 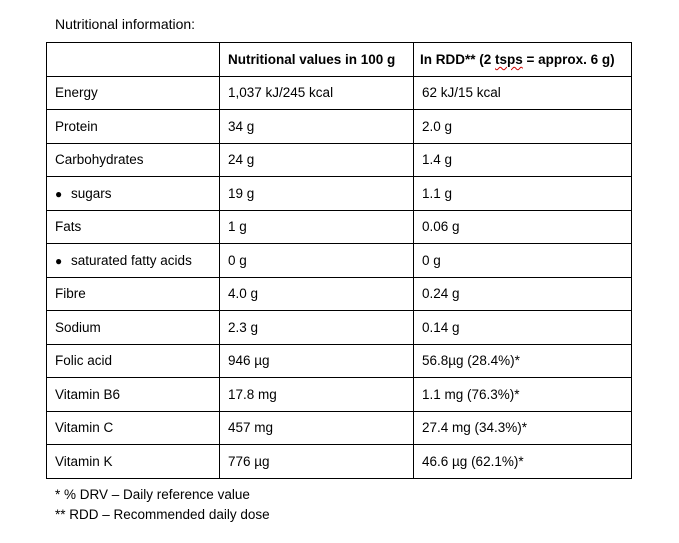 What do you see at coordinates (316, 159) in the screenshot?
I see `per-100g-value: 24 g` at bounding box center [316, 159].